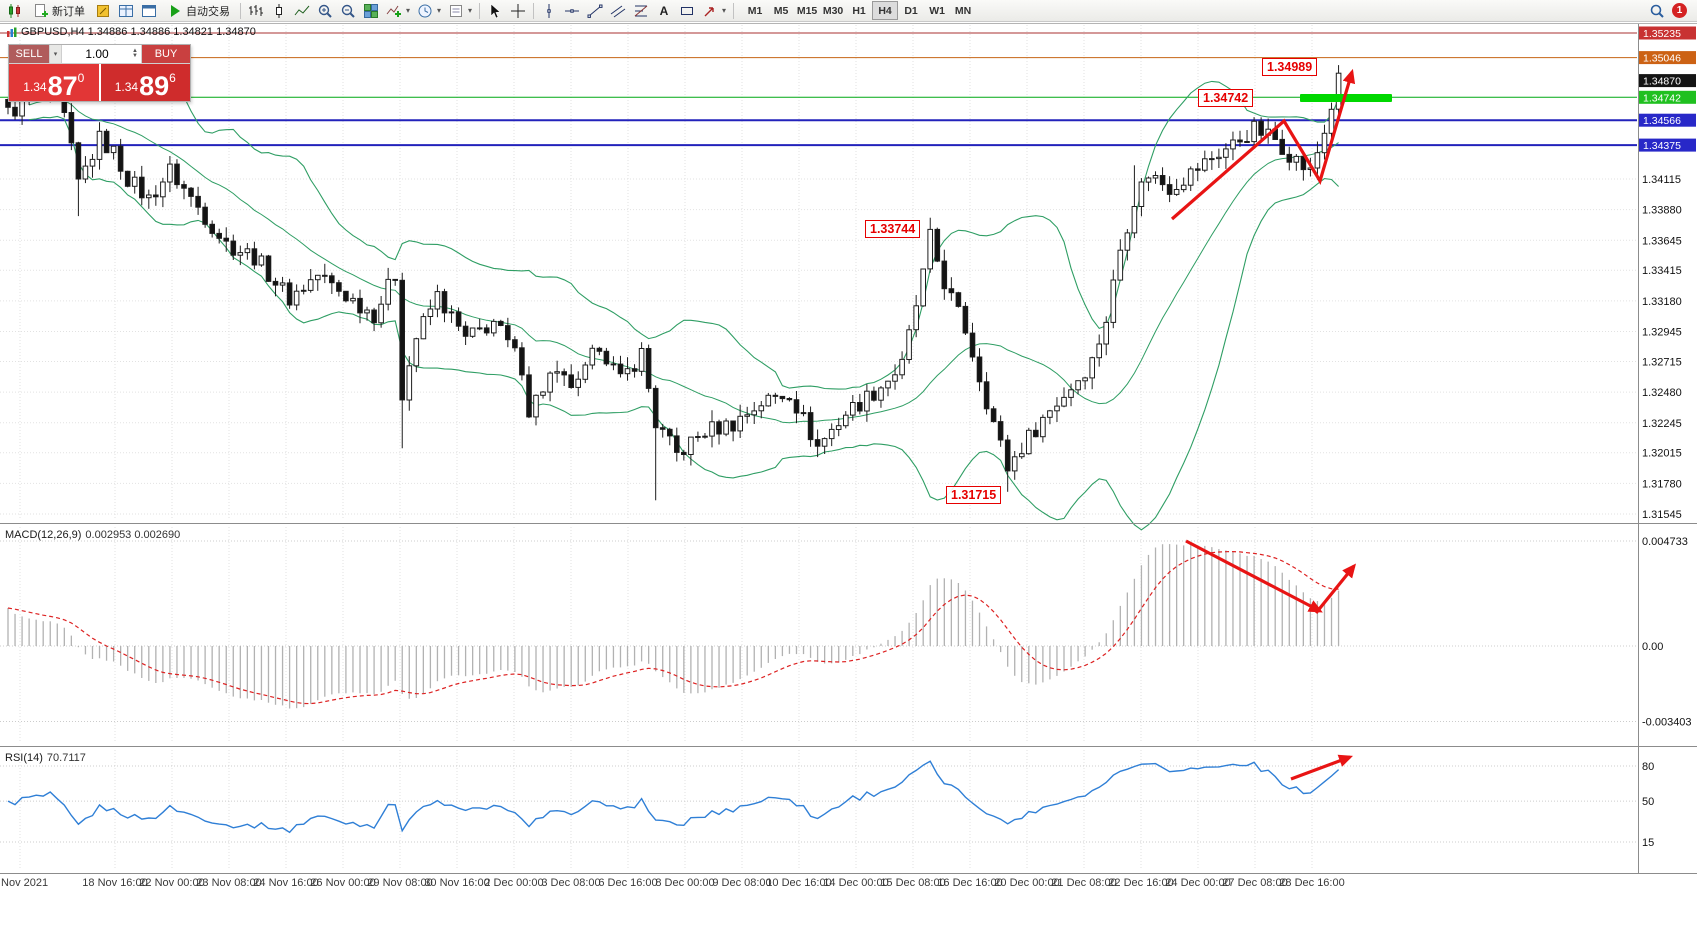 Image resolution: width=1697 pixels, height=943 pixels. I want to click on svg-text: 30 Nov 16:00, so click(456, 883).